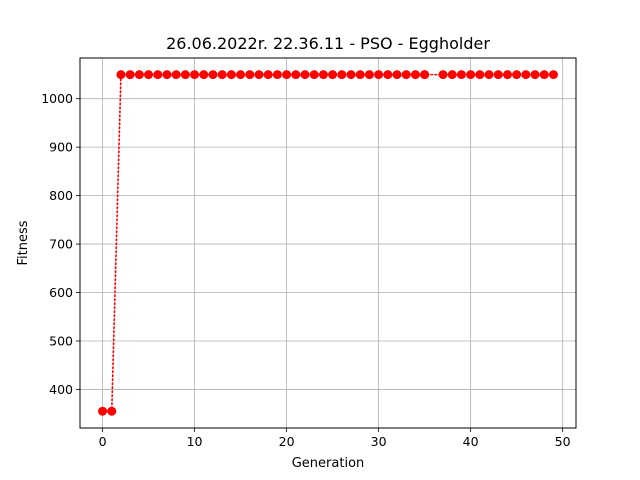  I want to click on y-tick-label: 800, so click(61, 195).